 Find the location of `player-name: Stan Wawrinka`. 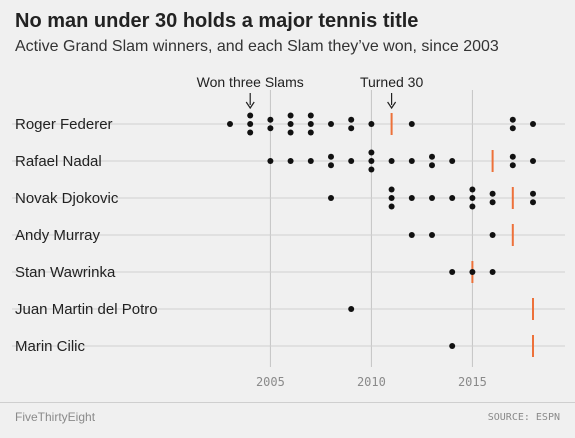

player-name: Stan Wawrinka is located at coordinates (65, 272).